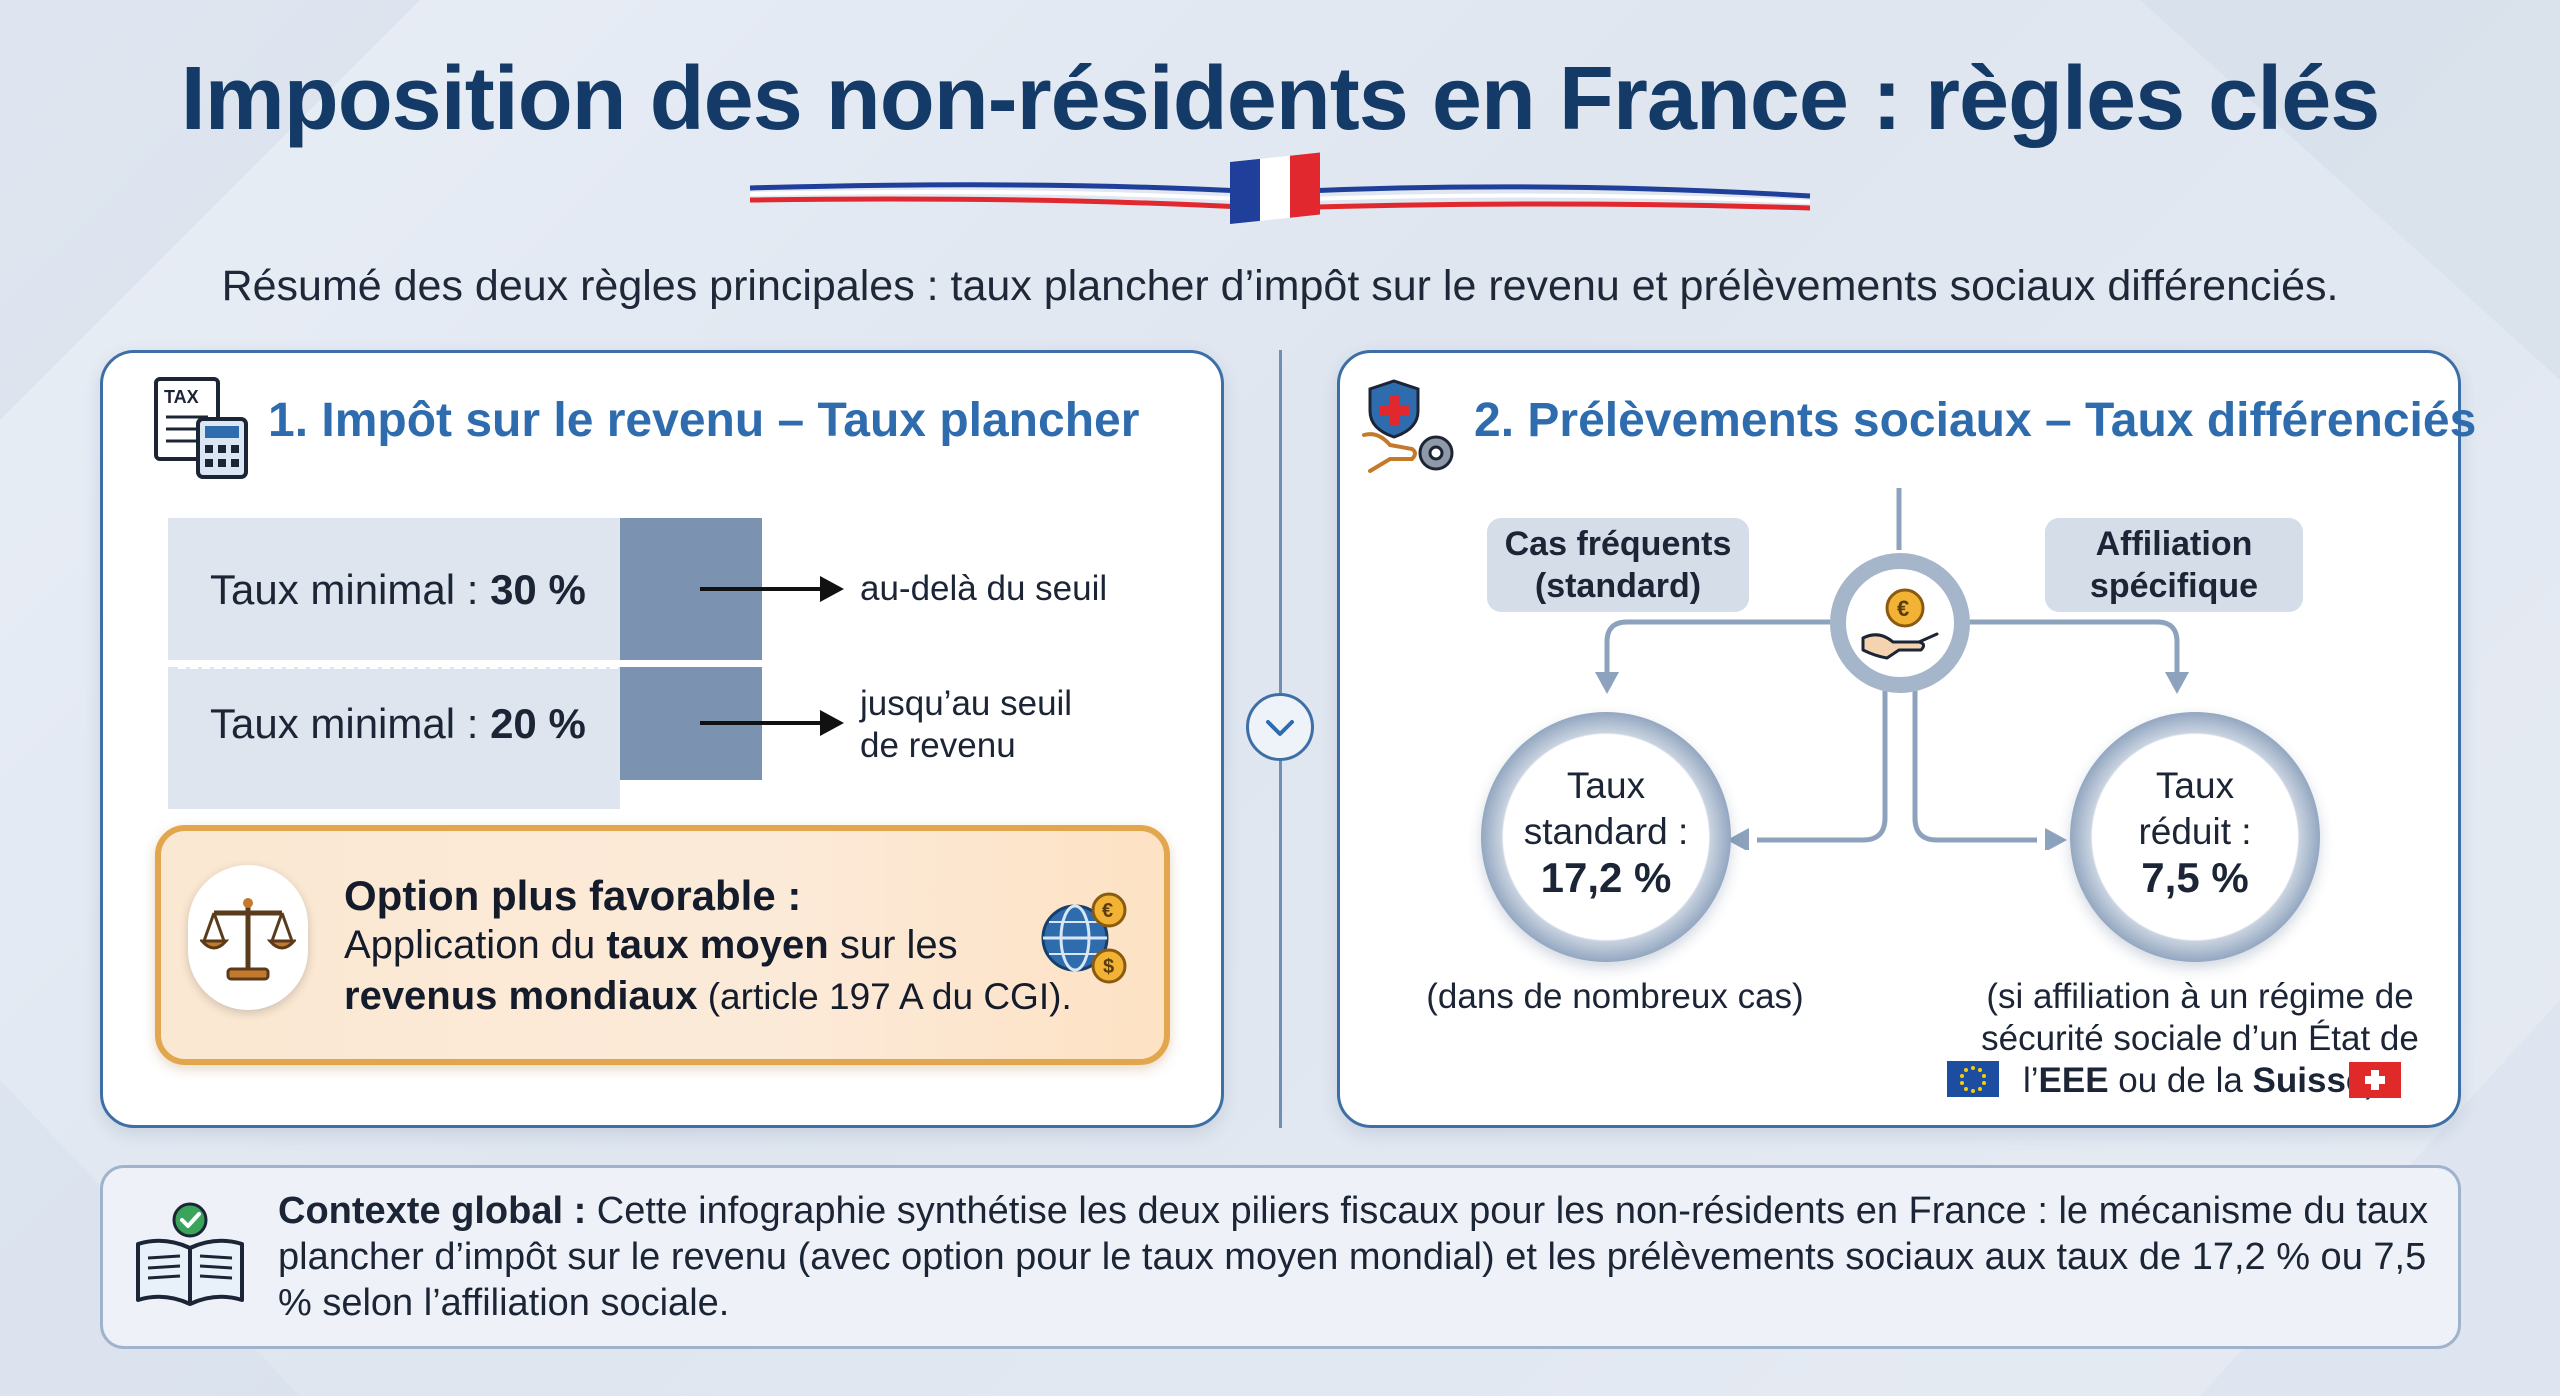  I want to click on hand-euro-icon: €, so click(1900, 623).